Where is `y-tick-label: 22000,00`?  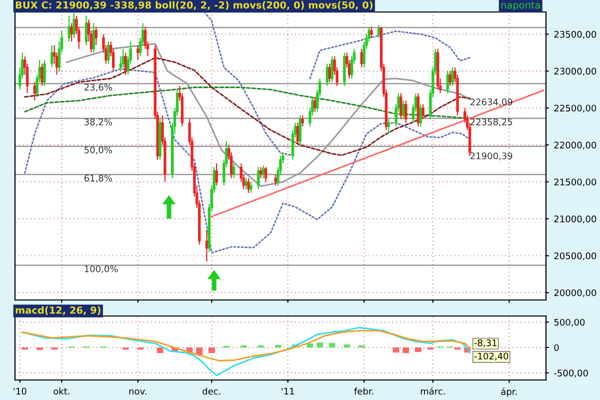 y-tick-label: 22000,00 is located at coordinates (575, 146).